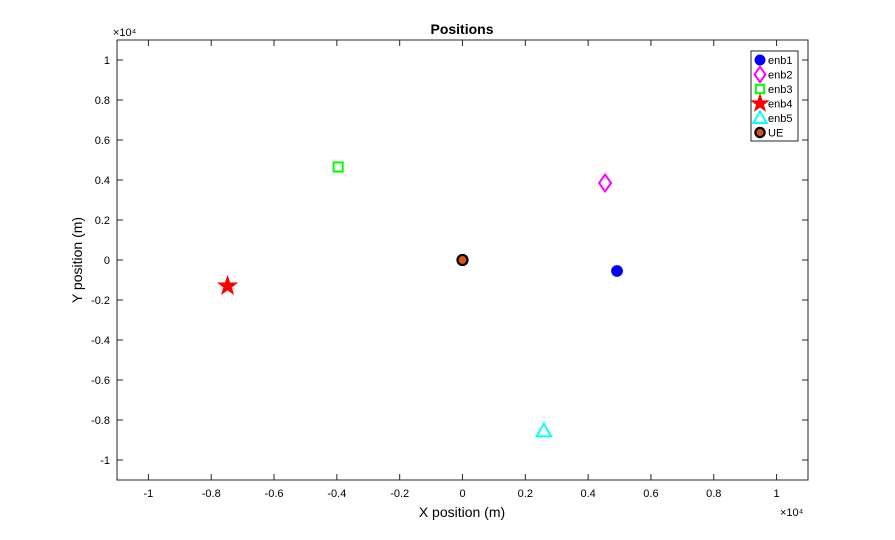 This screenshot has width=895, height=540. I want to click on y-tick-label: 0.8, so click(102, 101).